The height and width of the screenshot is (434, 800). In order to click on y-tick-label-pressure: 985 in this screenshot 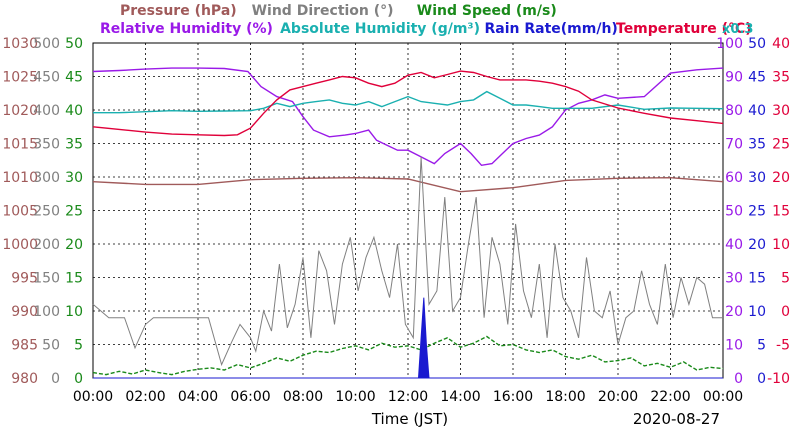, I will do `click(24, 346)`.